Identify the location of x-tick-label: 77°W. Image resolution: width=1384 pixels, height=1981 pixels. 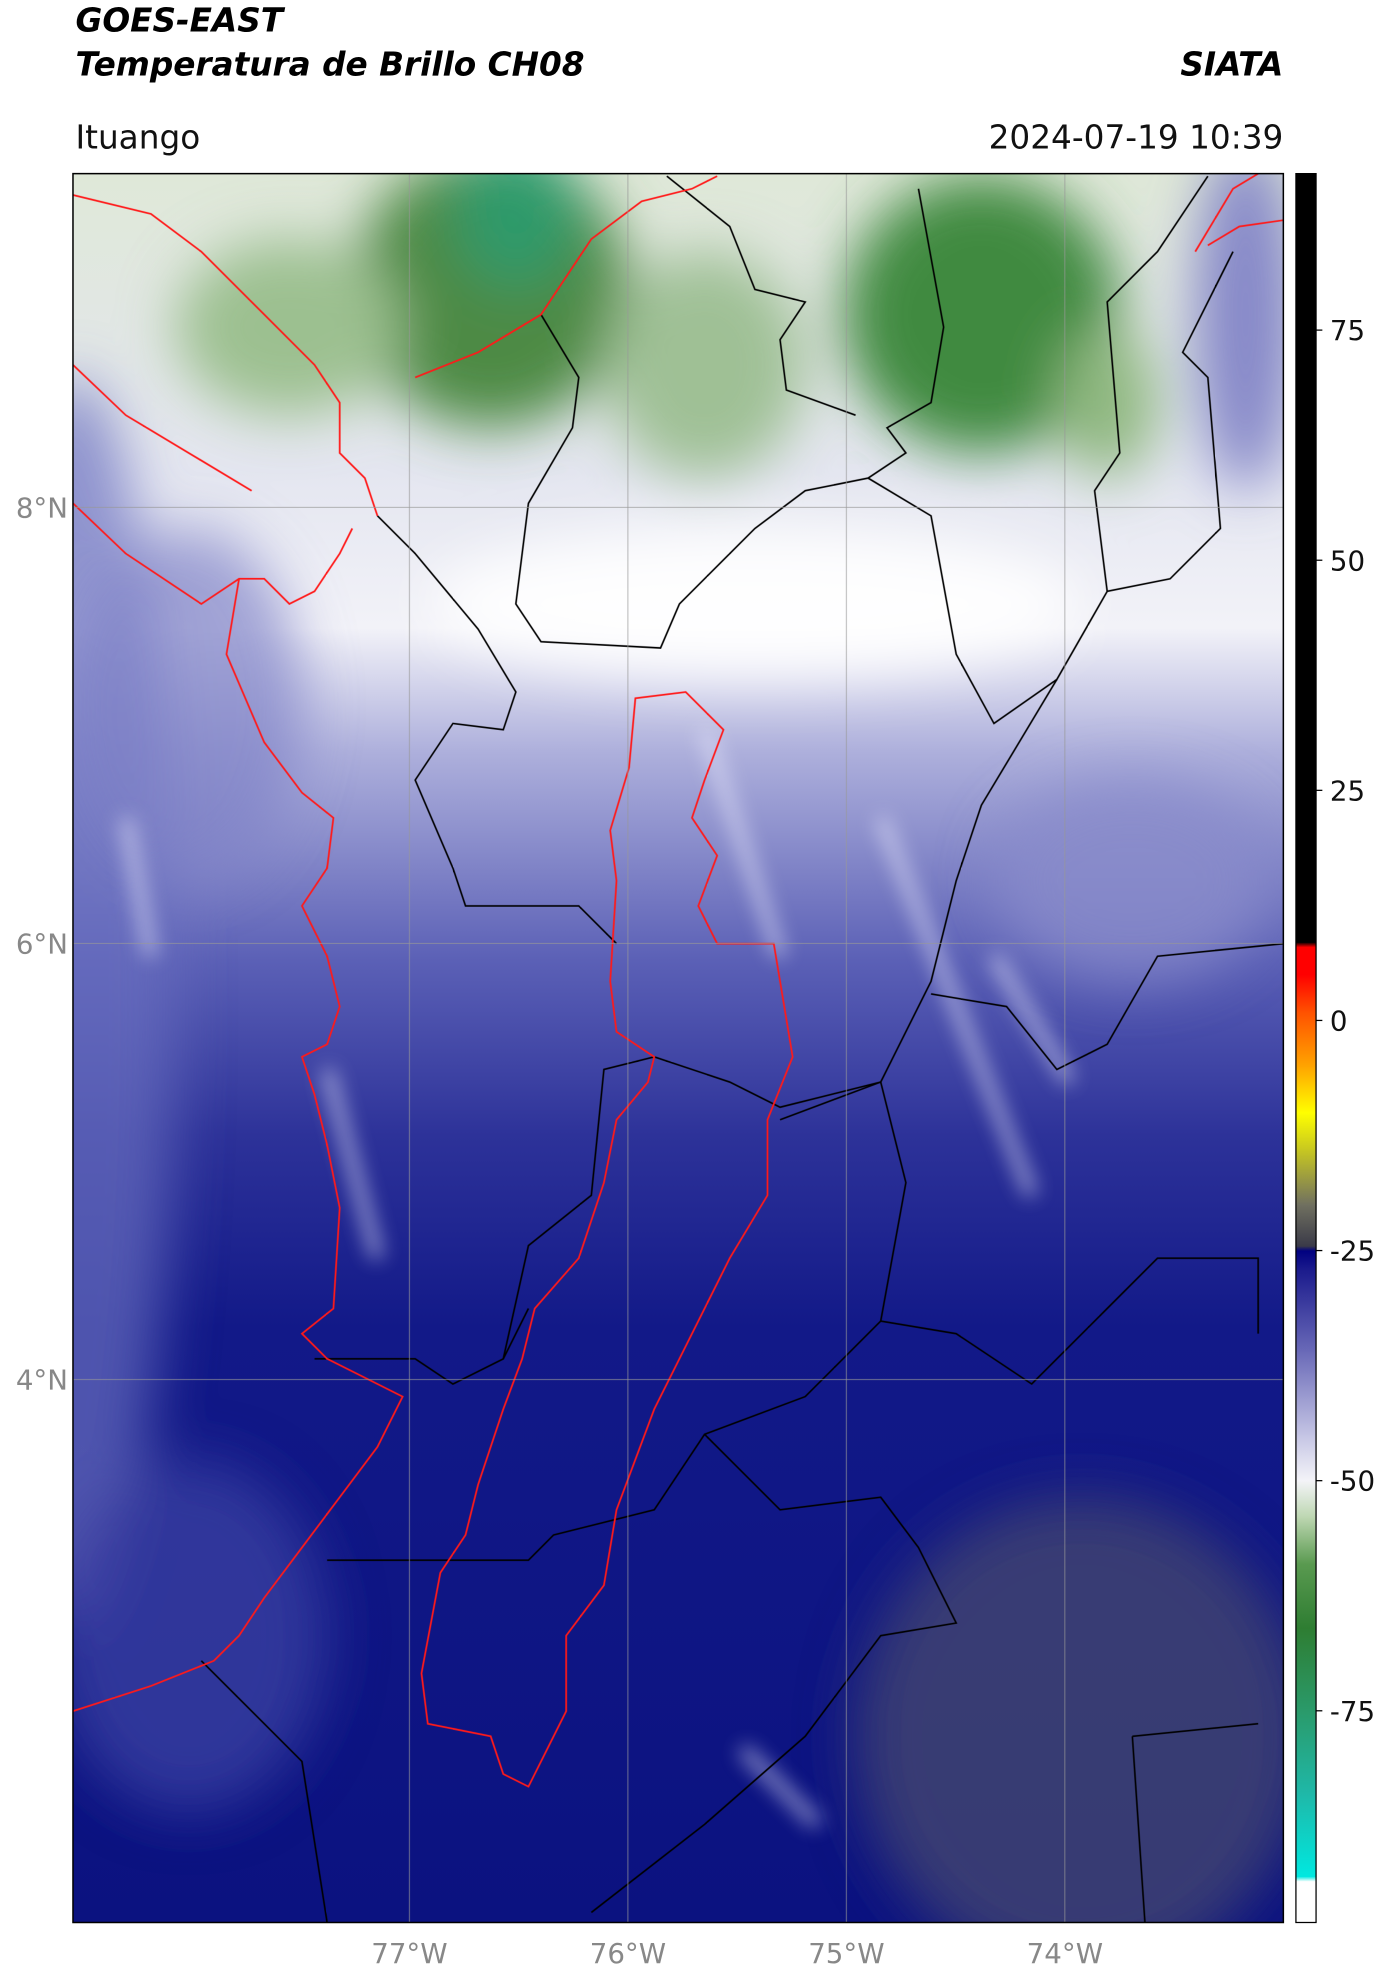
(409, 1953).